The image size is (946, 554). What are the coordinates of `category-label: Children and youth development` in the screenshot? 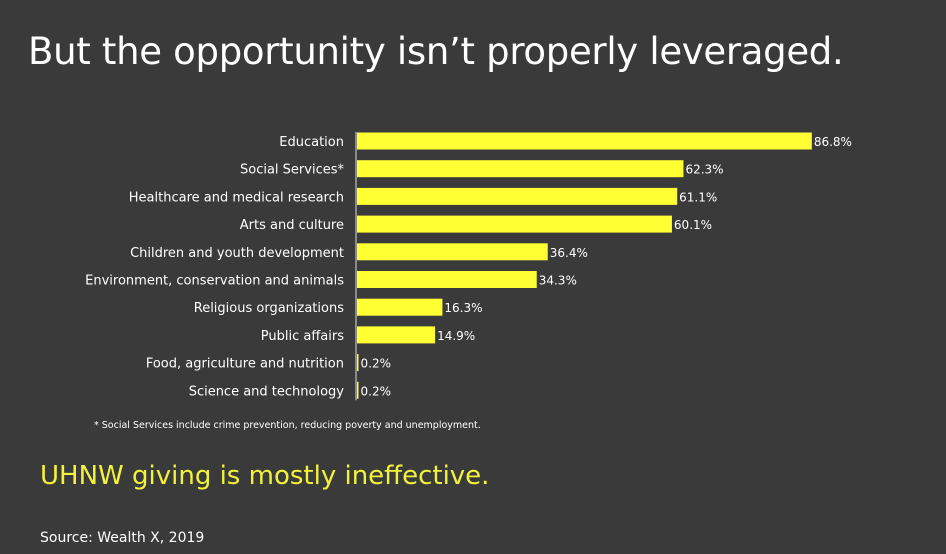 It's located at (237, 253).